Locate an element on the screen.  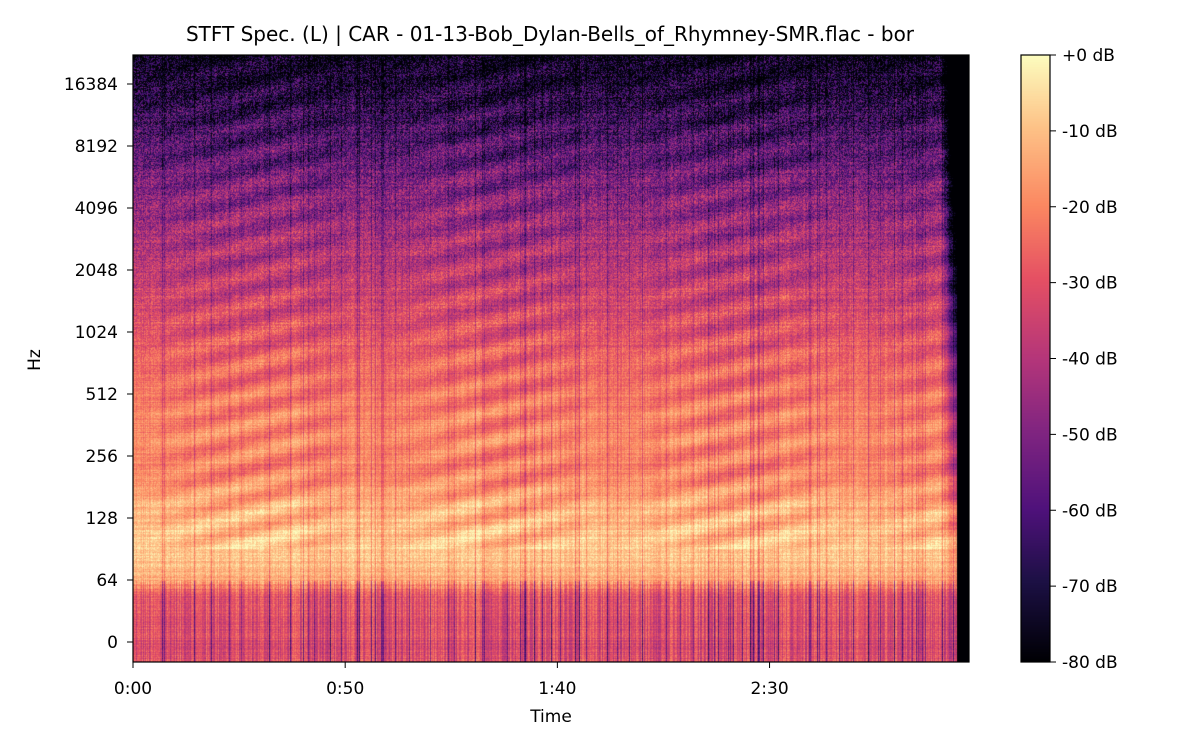
y-tick-label: 64 is located at coordinates (107, 581).